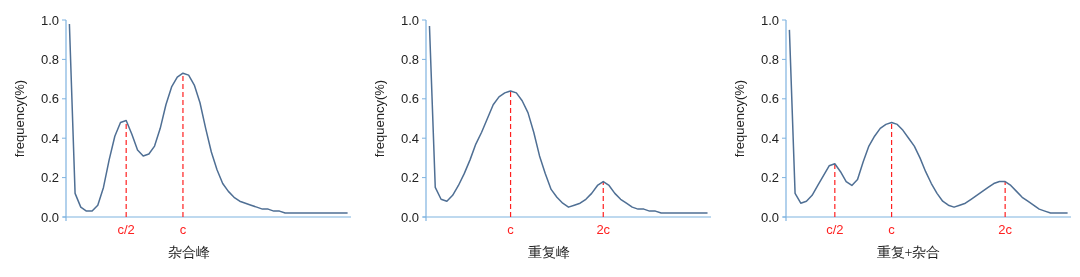 The width and height of the screenshot is (1080, 277). I want to click on x-axis-title: 重复+杂合, so click(908, 252).